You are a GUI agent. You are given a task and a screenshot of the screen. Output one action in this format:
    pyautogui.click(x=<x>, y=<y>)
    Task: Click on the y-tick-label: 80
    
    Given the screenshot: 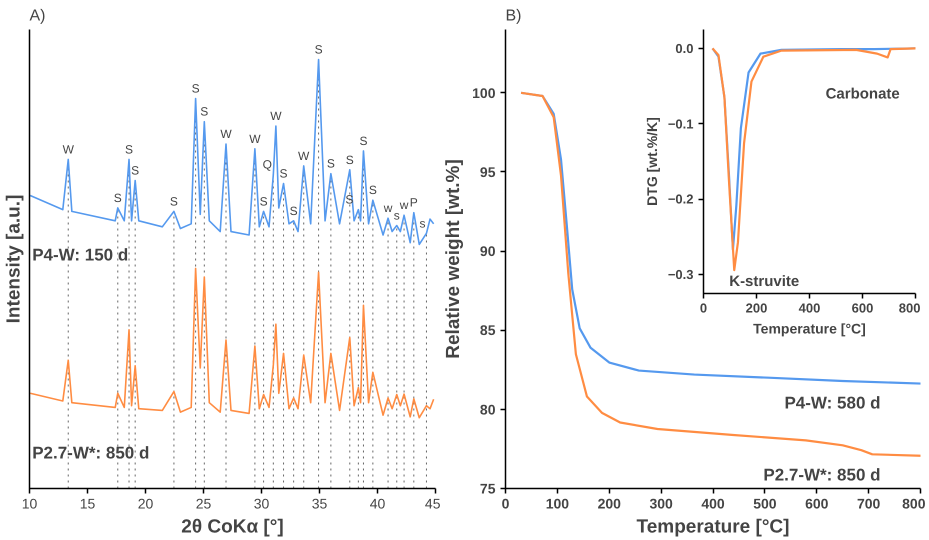 What is the action you would take?
    pyautogui.click(x=488, y=409)
    